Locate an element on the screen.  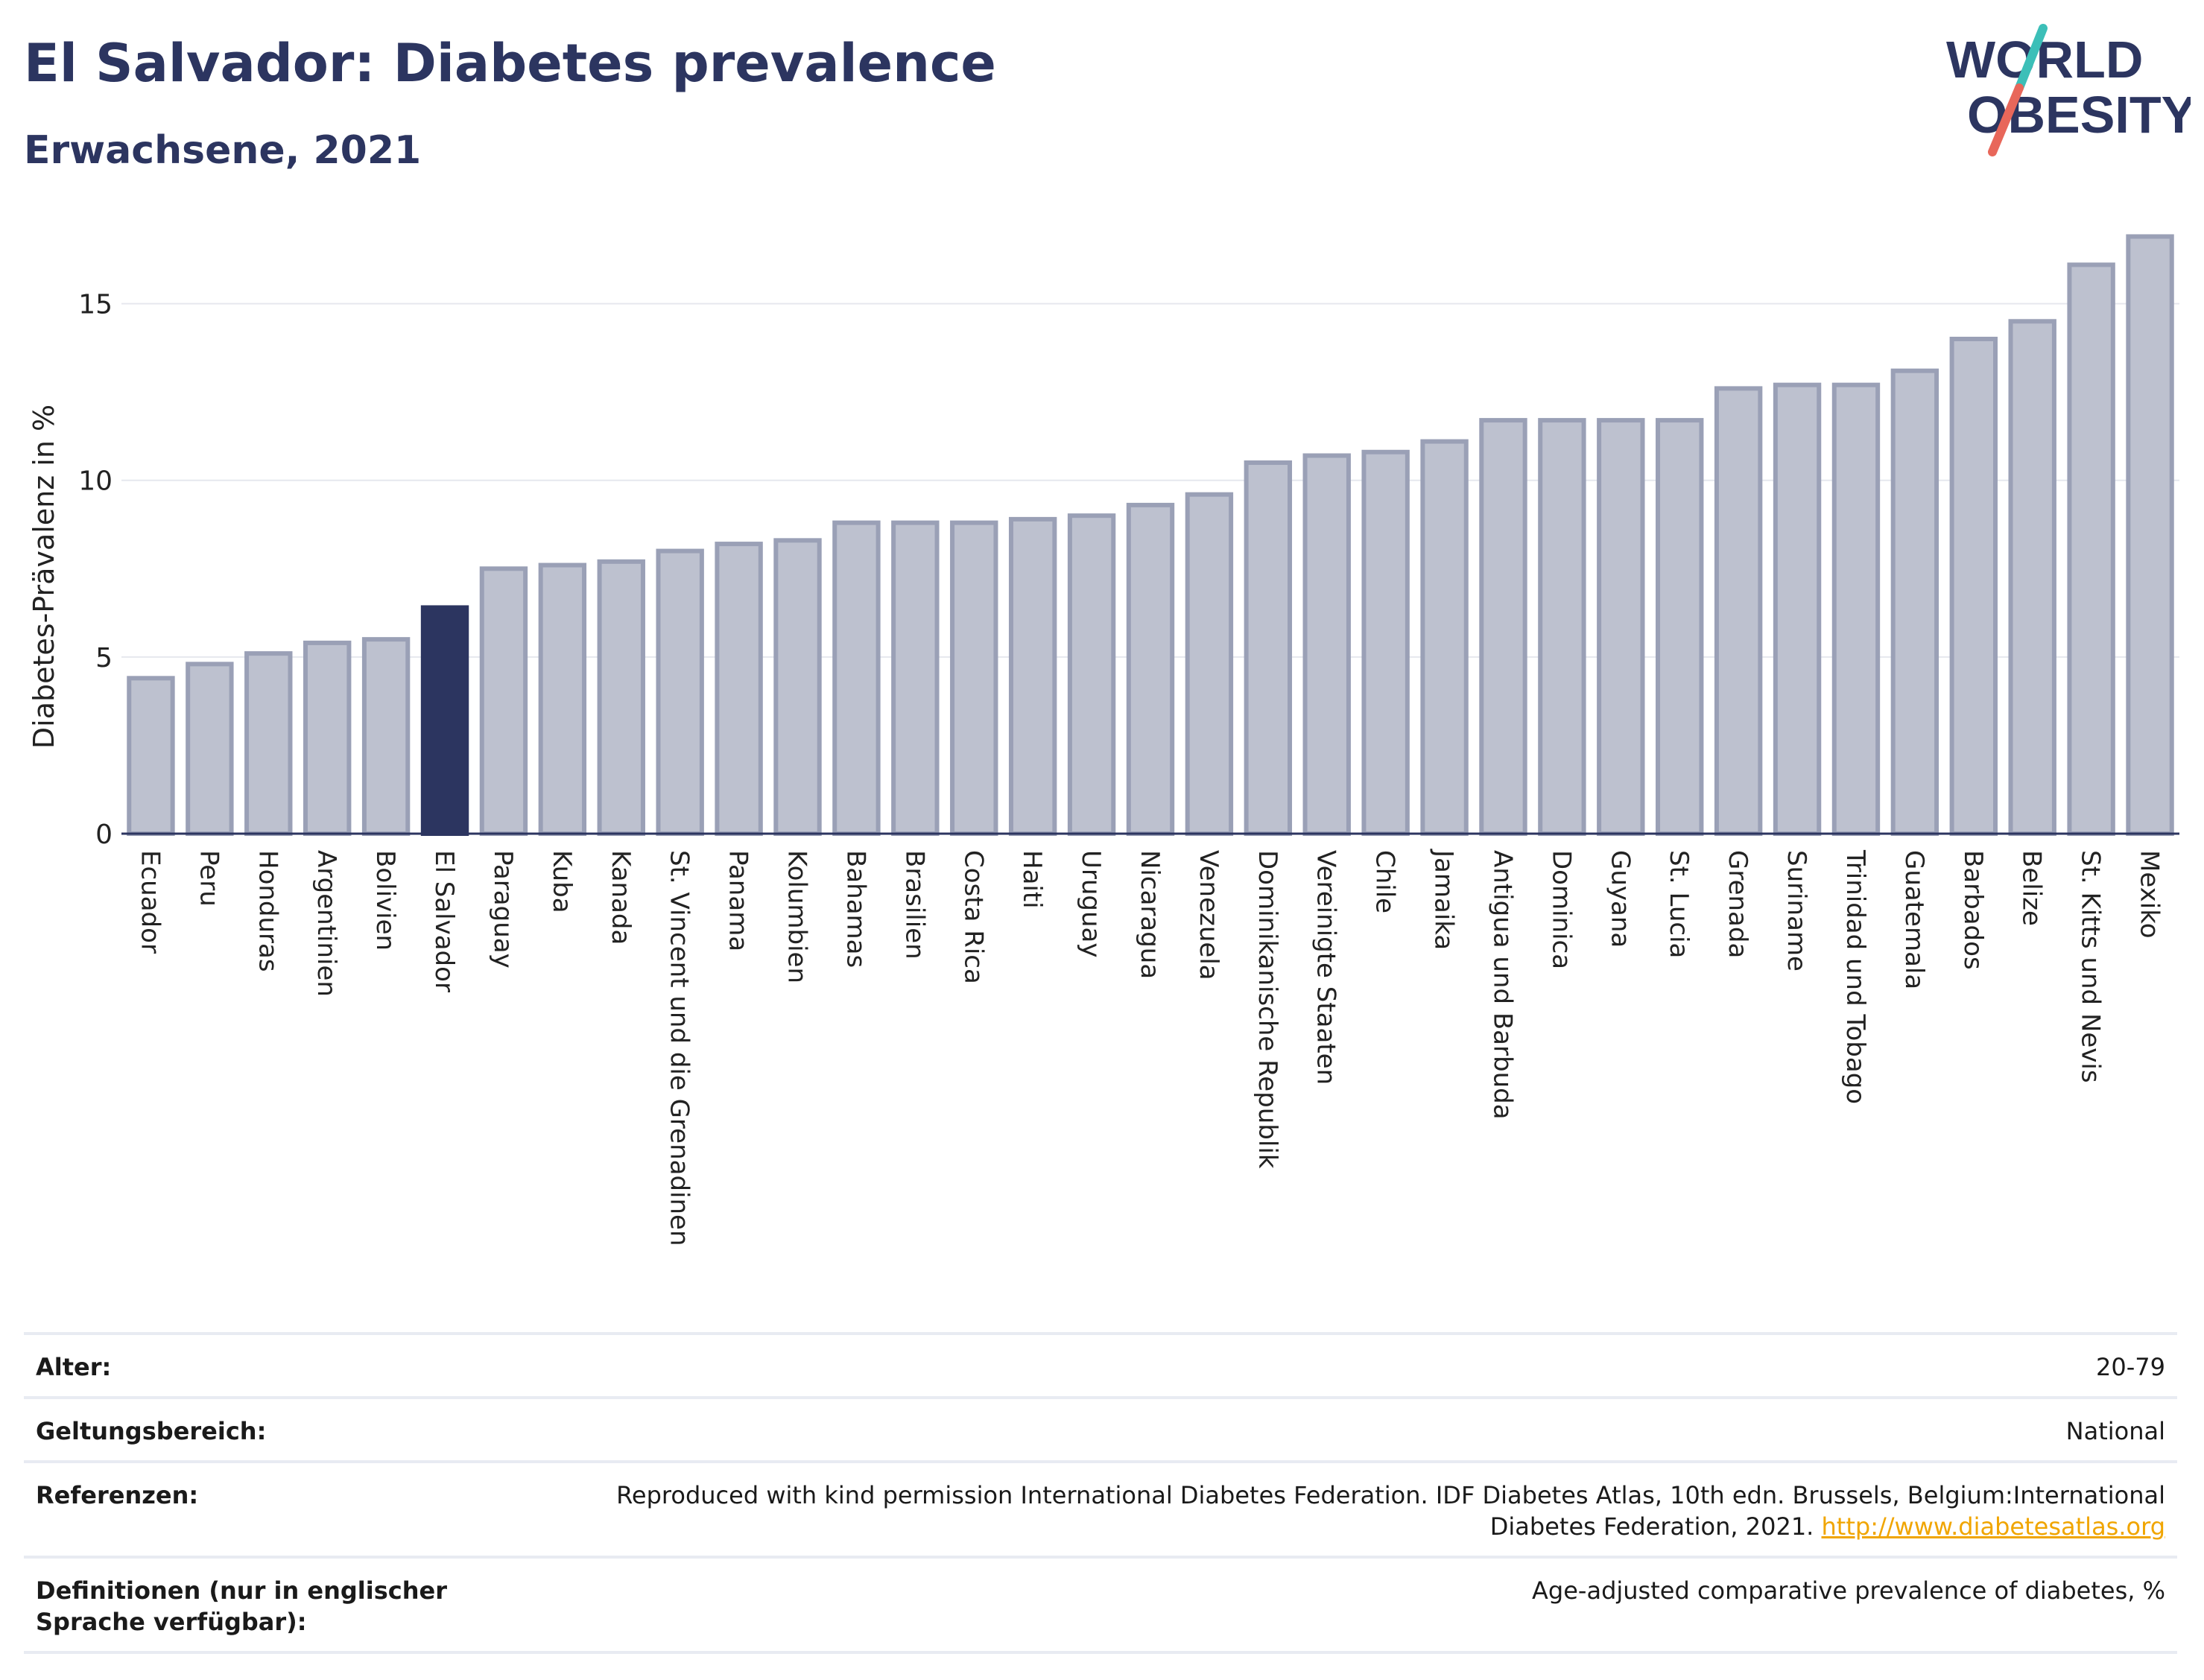
meta-value: National is located at coordinates (2115, 1431).